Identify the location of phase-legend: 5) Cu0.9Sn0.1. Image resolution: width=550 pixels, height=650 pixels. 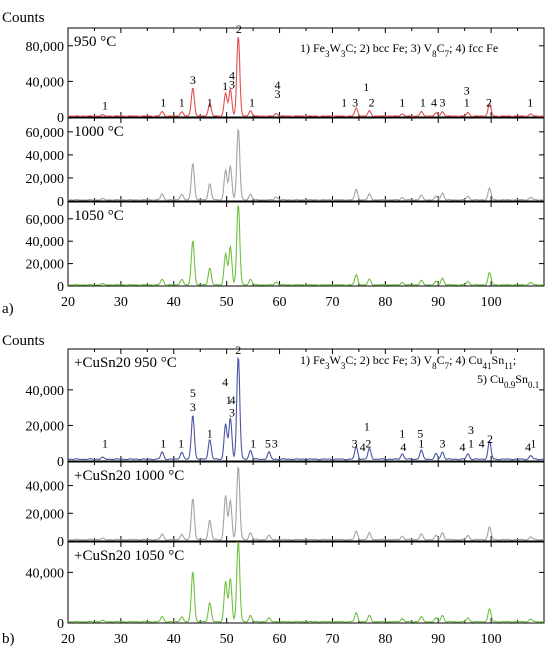
(508, 381).